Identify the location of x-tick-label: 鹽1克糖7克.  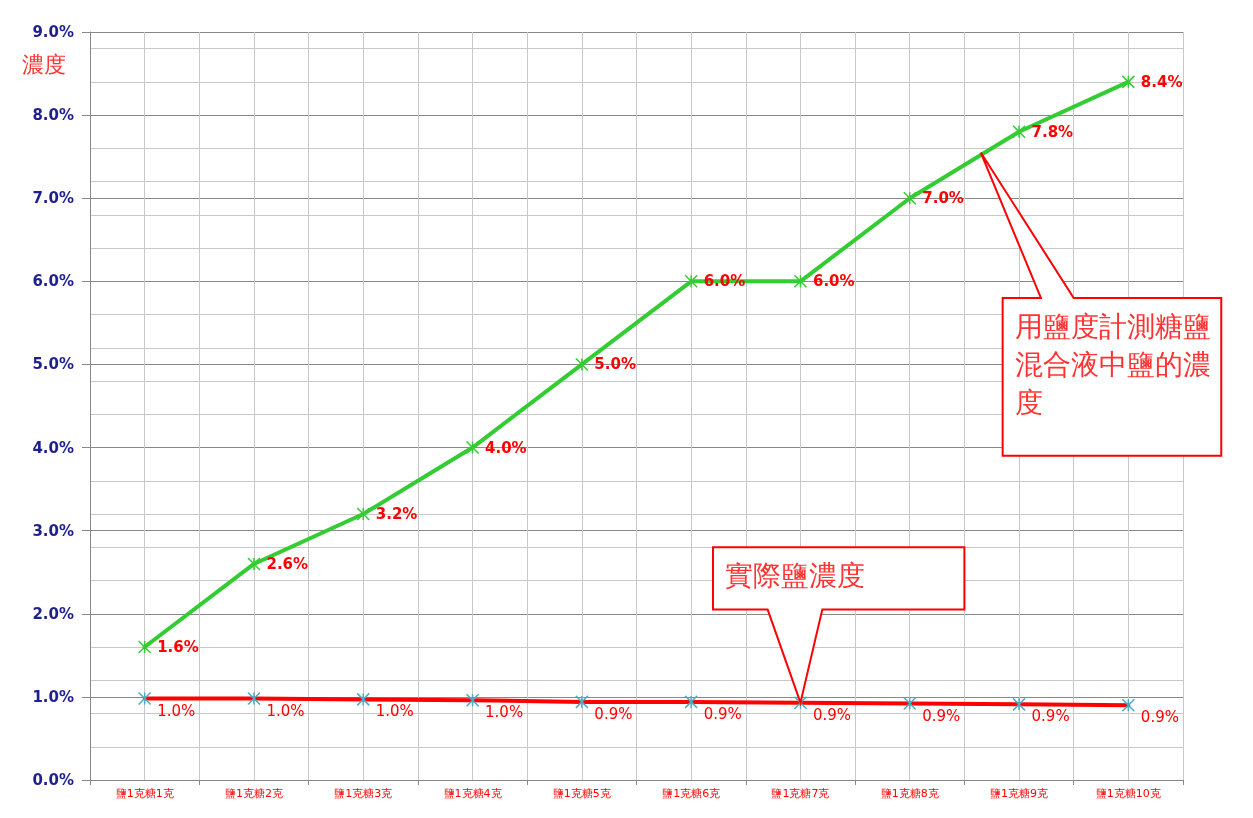
(800, 793).